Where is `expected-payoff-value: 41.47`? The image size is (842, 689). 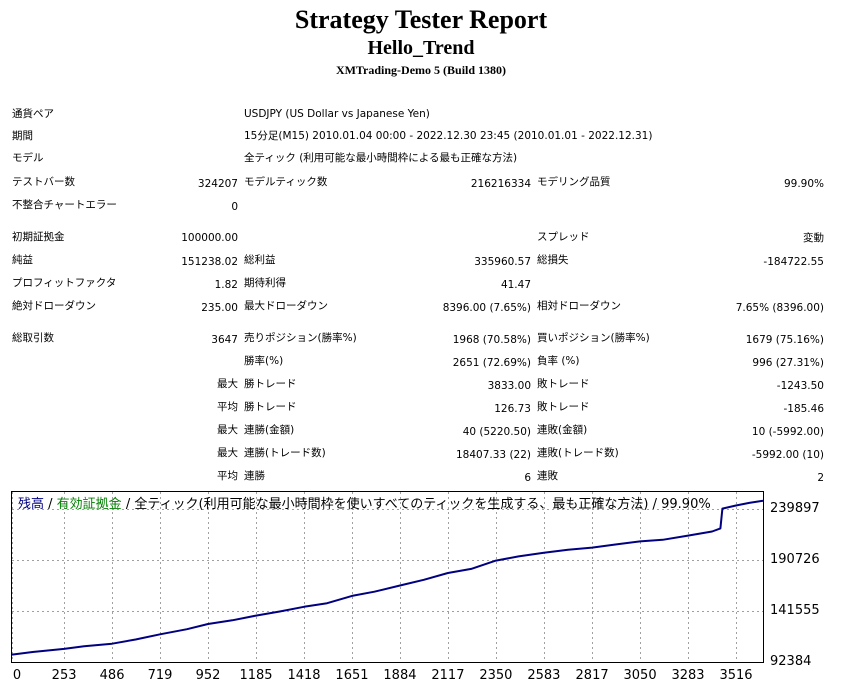 expected-payoff-value: 41.47 is located at coordinates (515, 285).